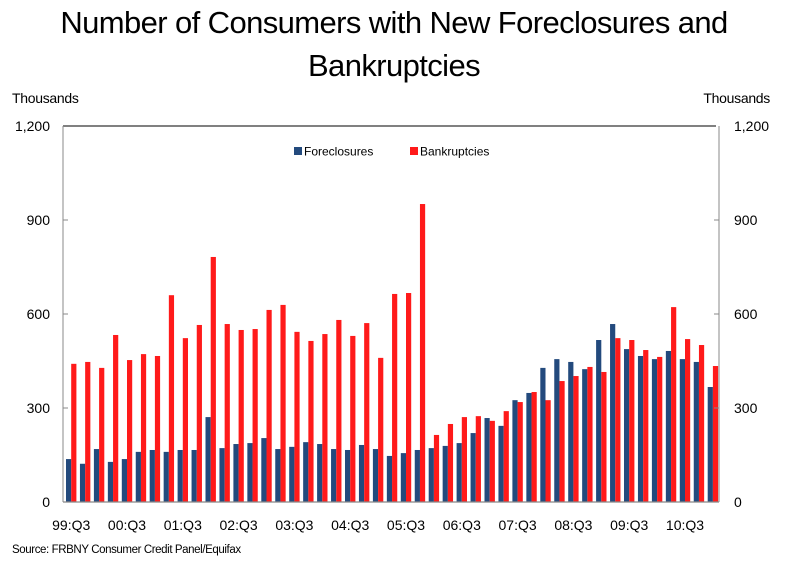 This screenshot has height=581, width=788. I want to click on bar-bankruptcies-06-Q3, so click(464, 459).